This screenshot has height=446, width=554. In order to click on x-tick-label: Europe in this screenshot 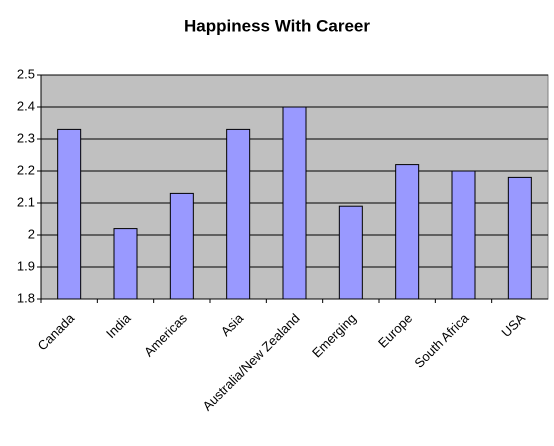, I will do `click(395, 331)`.